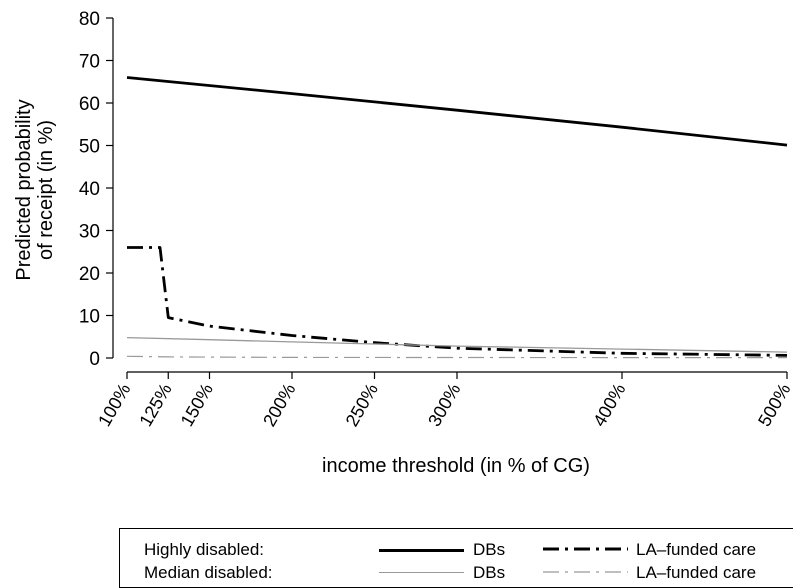  I want to click on y-tick-label: 60, so click(89, 104).